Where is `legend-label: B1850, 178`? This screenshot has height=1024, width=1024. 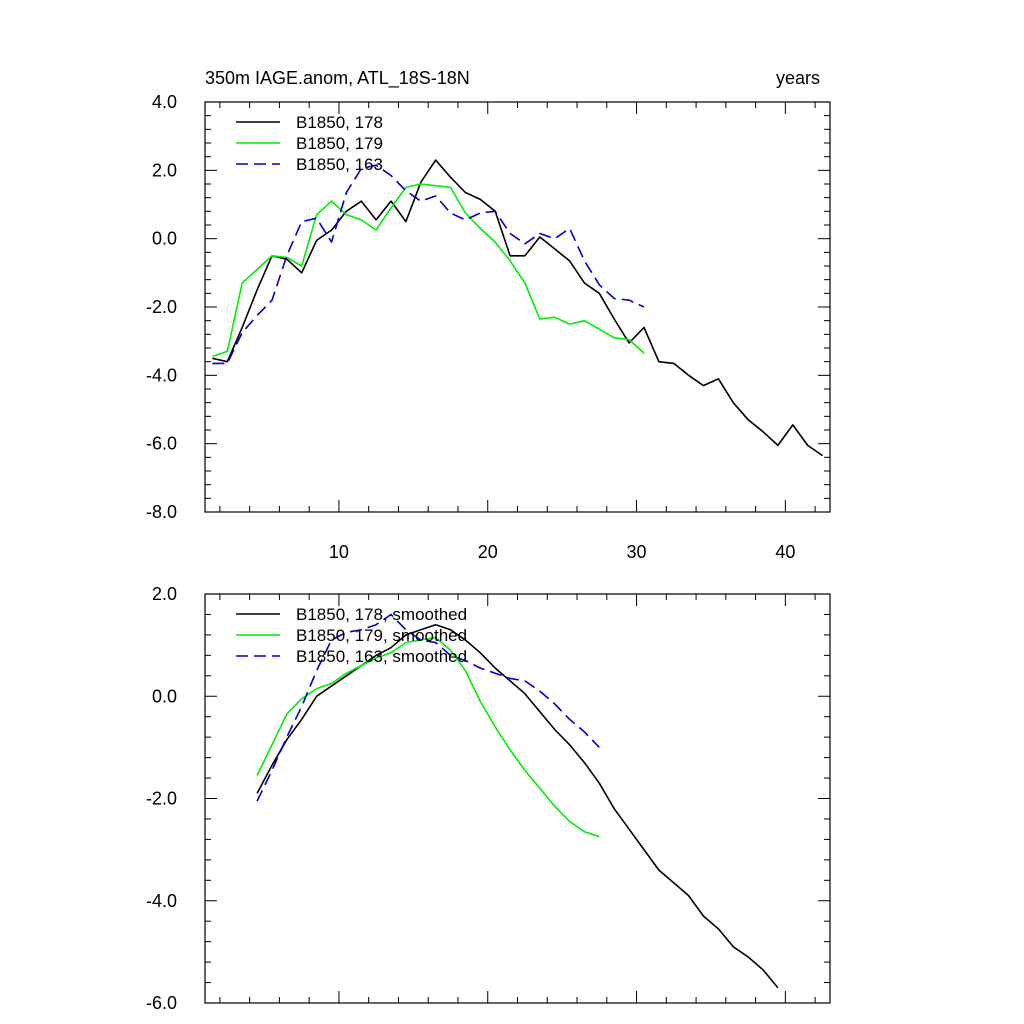
legend-label: B1850, 178 is located at coordinates (339, 122).